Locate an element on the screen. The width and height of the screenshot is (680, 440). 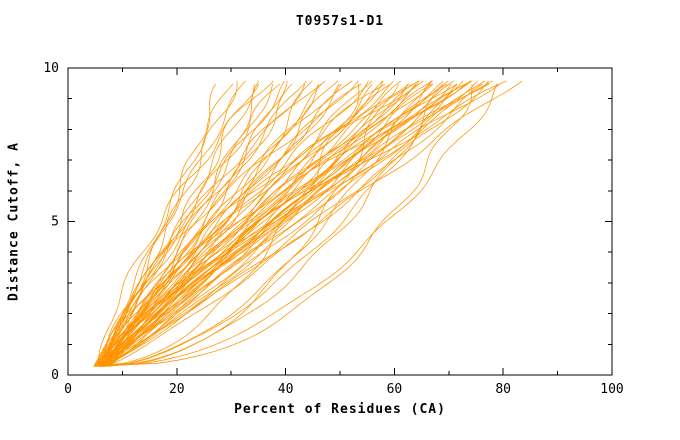
chart-title: T0957s1-D1 is located at coordinates (340, 21).